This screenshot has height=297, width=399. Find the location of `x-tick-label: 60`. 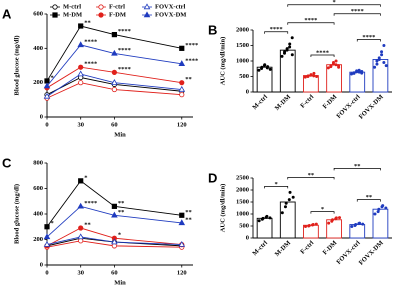

x-tick-label: 60 is located at coordinates (114, 272).